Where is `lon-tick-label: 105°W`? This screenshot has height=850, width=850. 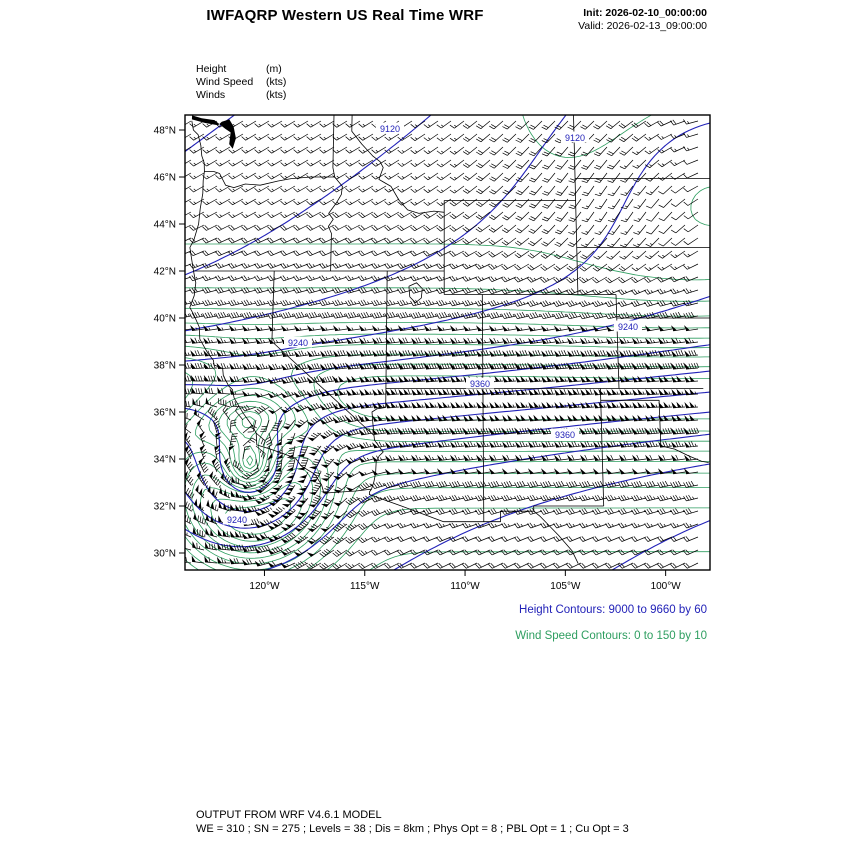 lon-tick-label: 105°W is located at coordinates (565, 586).